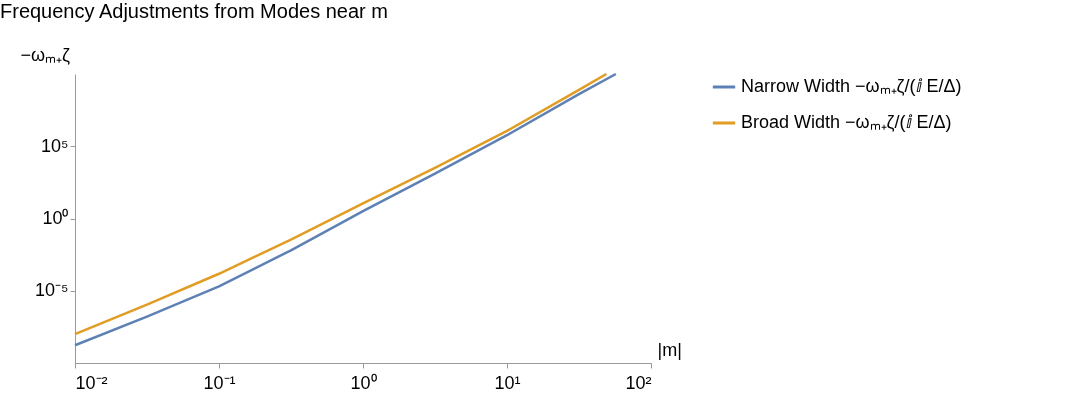  What do you see at coordinates (363, 382) in the screenshot?
I see `x-tick-label: 10⁰` at bounding box center [363, 382].